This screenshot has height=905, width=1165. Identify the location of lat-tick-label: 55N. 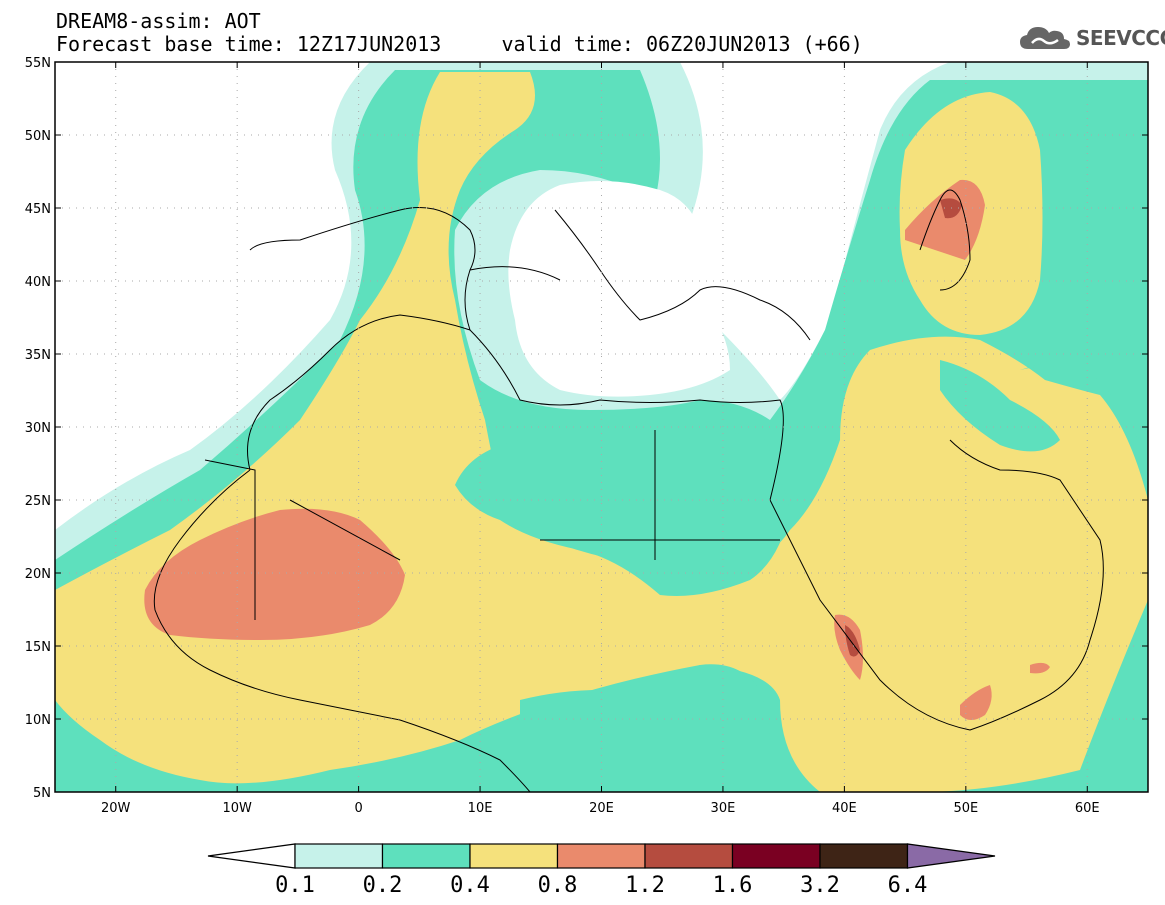
(38, 63).